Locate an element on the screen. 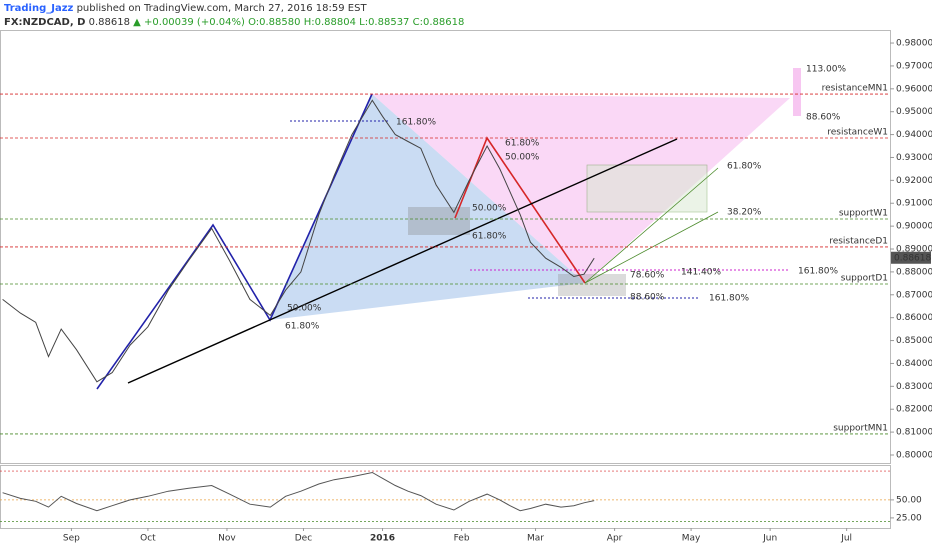  x-tick-label: Jun is located at coordinates (769, 539).